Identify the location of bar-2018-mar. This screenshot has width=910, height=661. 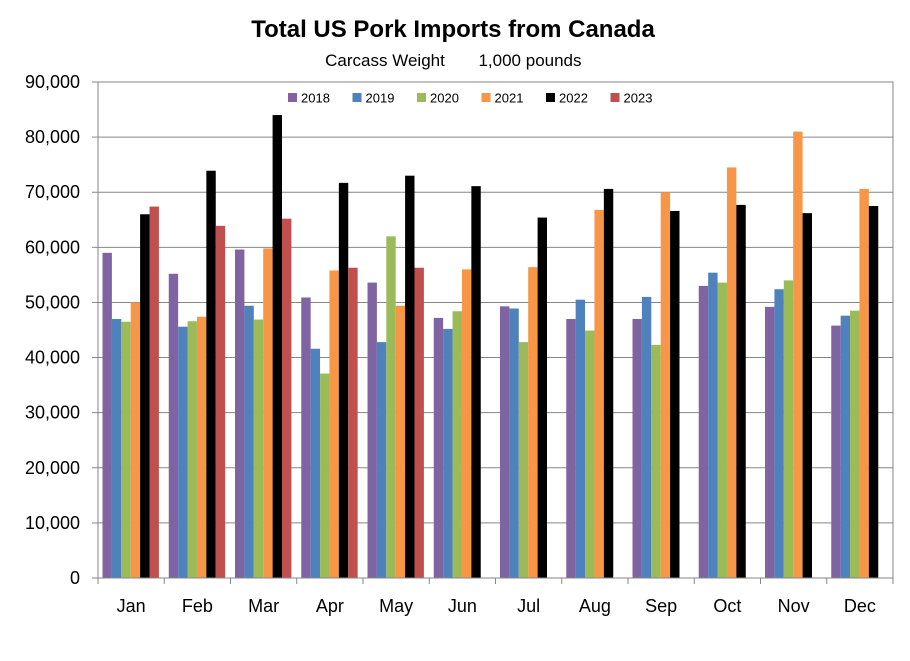
(240, 413).